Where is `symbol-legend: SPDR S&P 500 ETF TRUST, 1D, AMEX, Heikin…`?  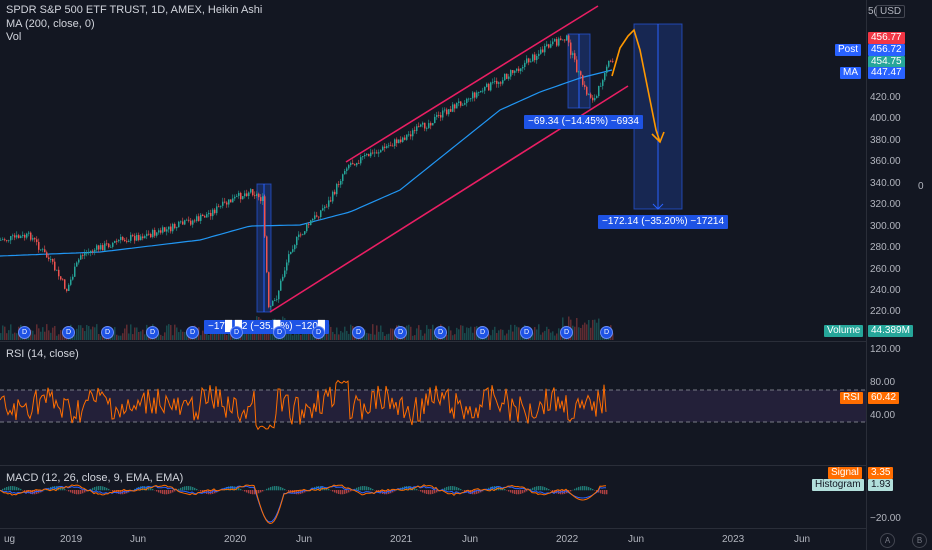
symbol-legend: SPDR S&P 500 ETF TRUST, 1D, AMEX, Heikin… is located at coordinates (134, 10).